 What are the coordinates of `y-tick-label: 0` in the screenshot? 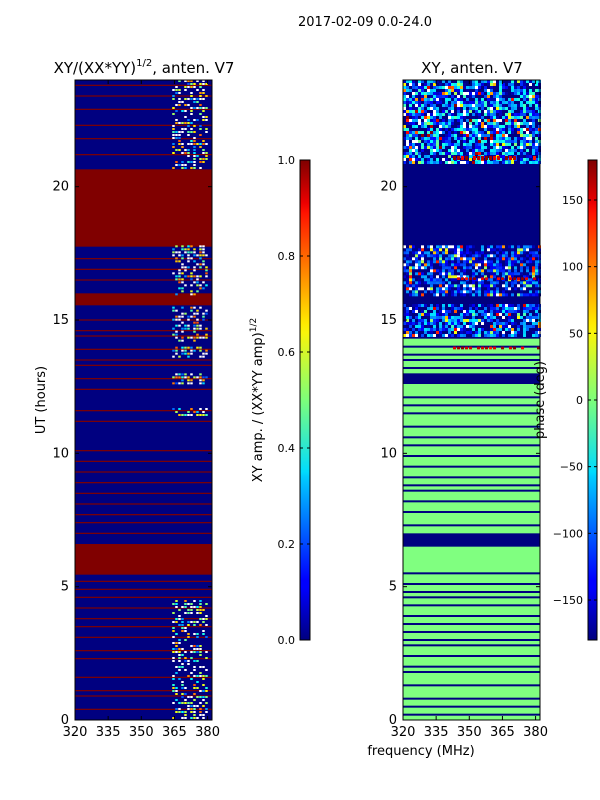 It's located at (65, 720).